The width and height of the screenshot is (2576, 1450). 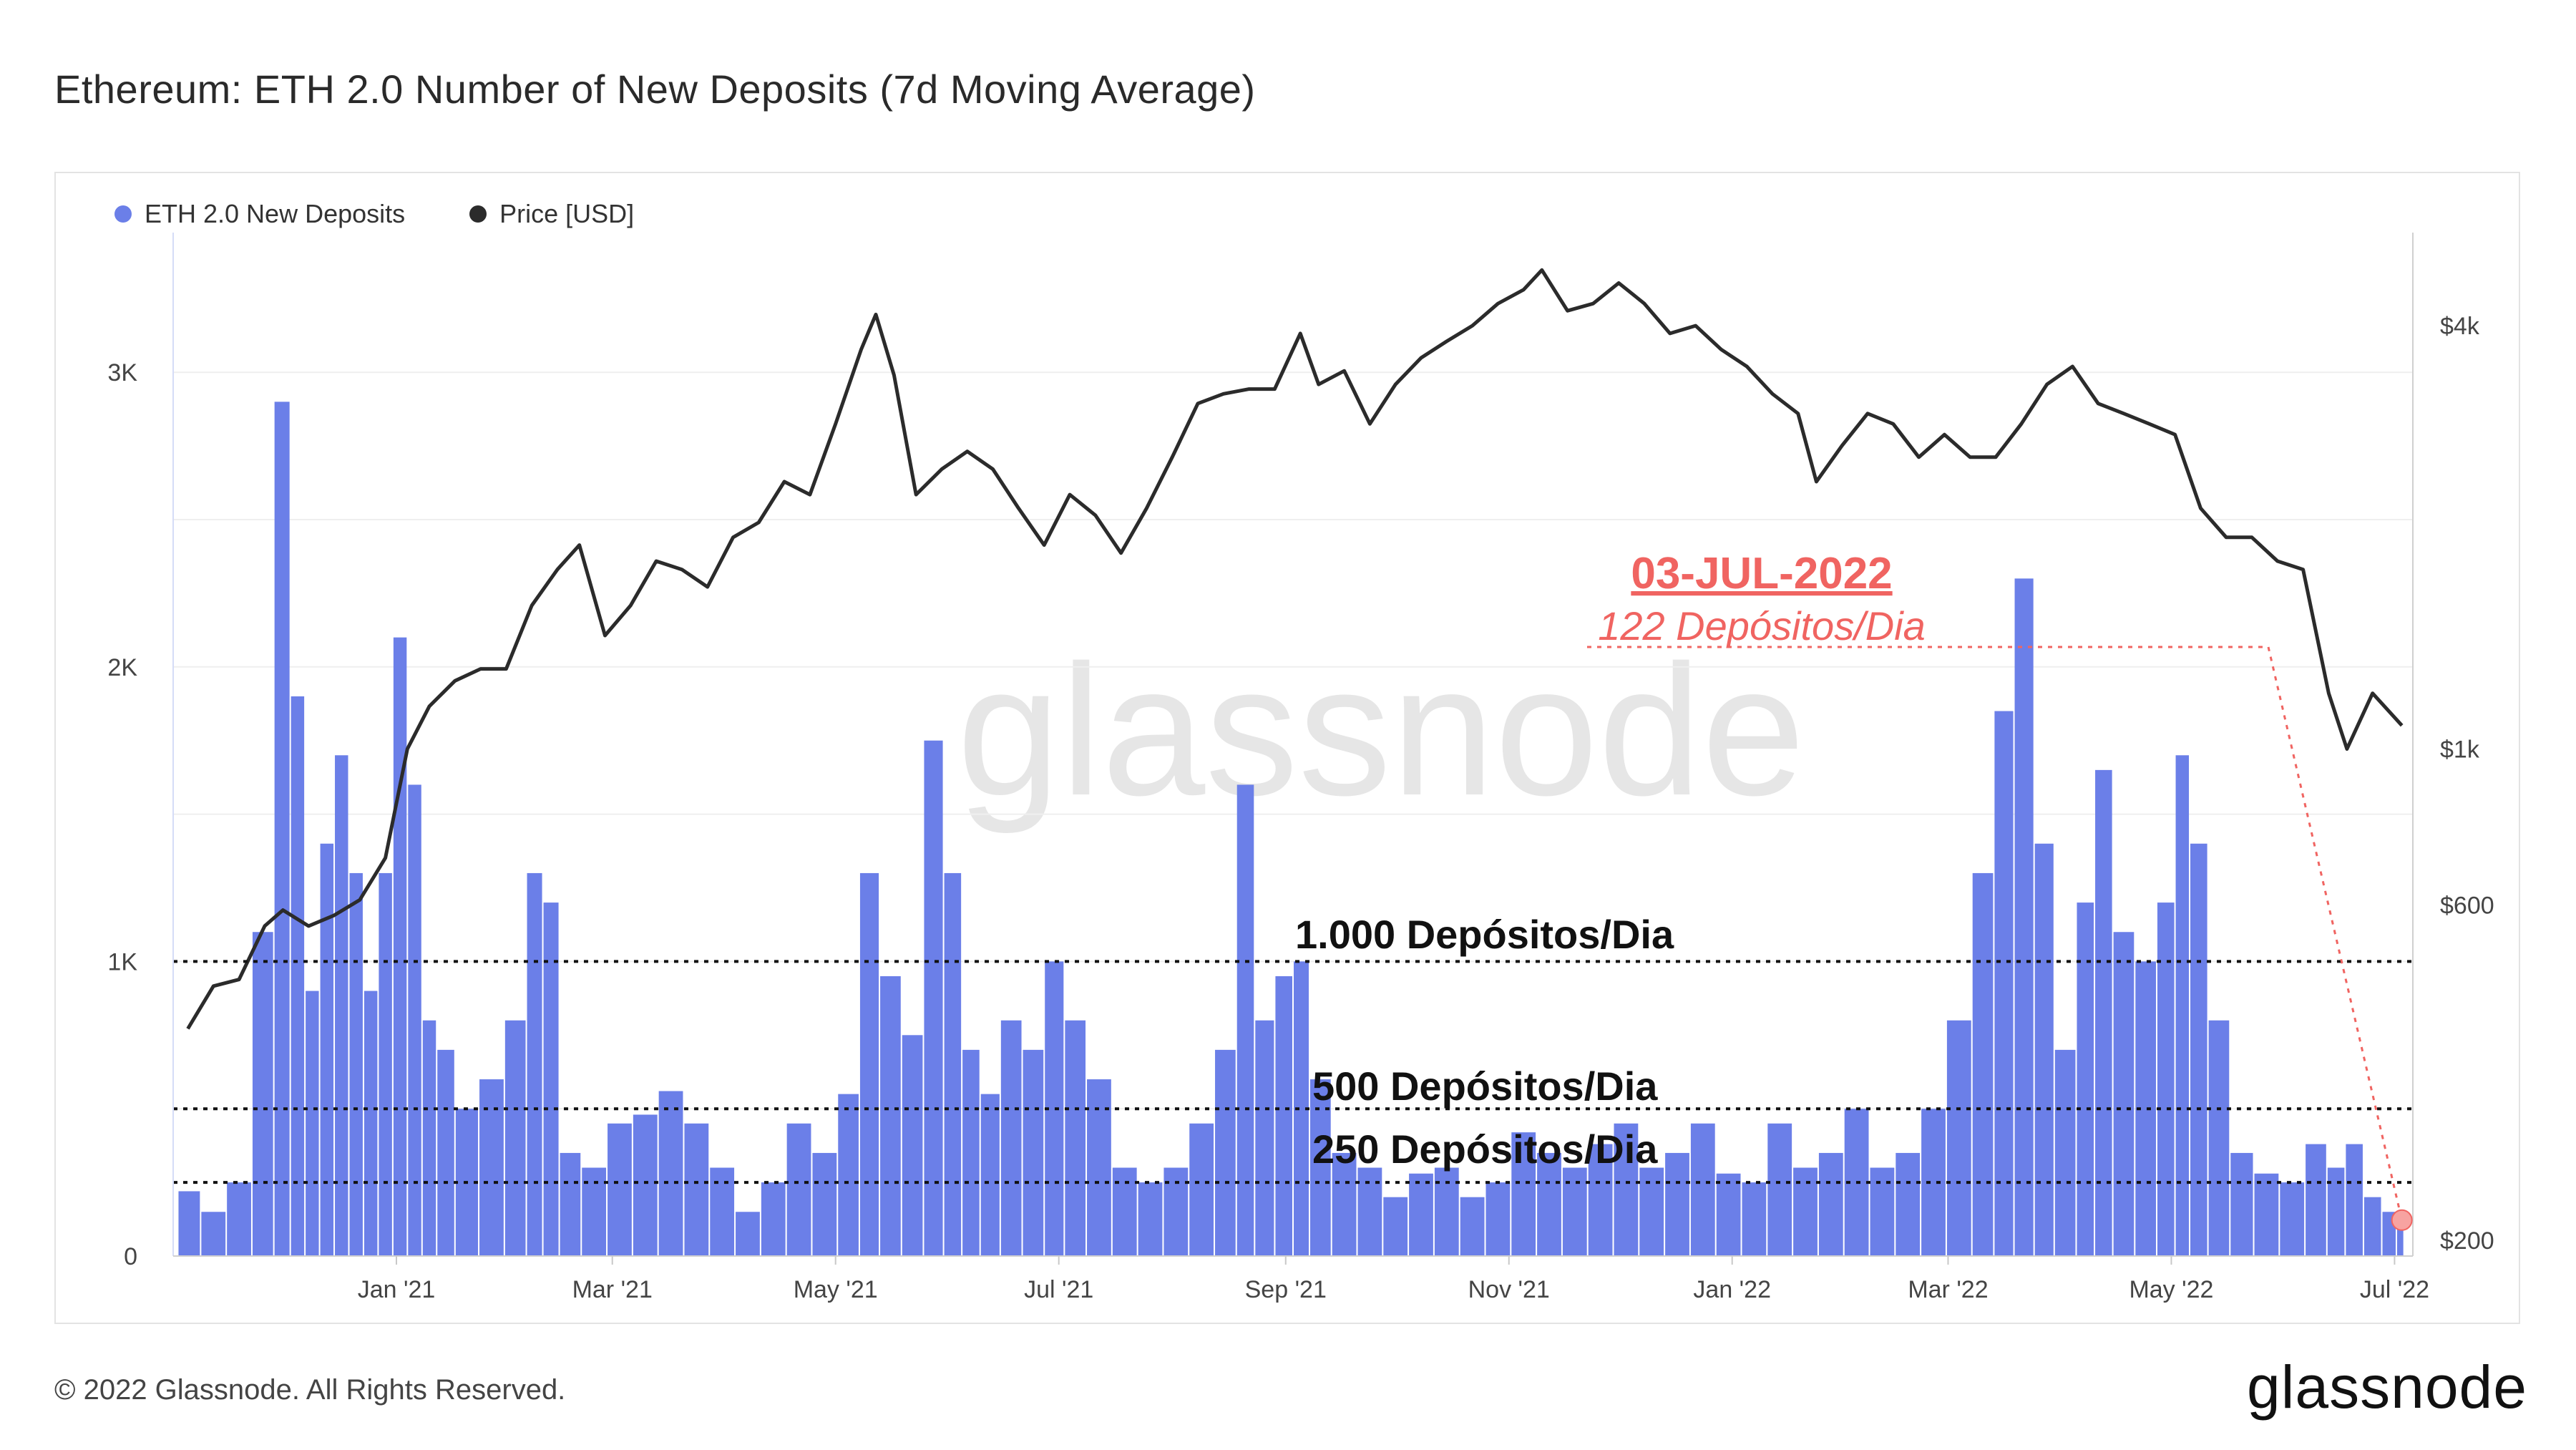 I want to click on annotation-date: 03-JUL-2022, so click(x=1761, y=573).